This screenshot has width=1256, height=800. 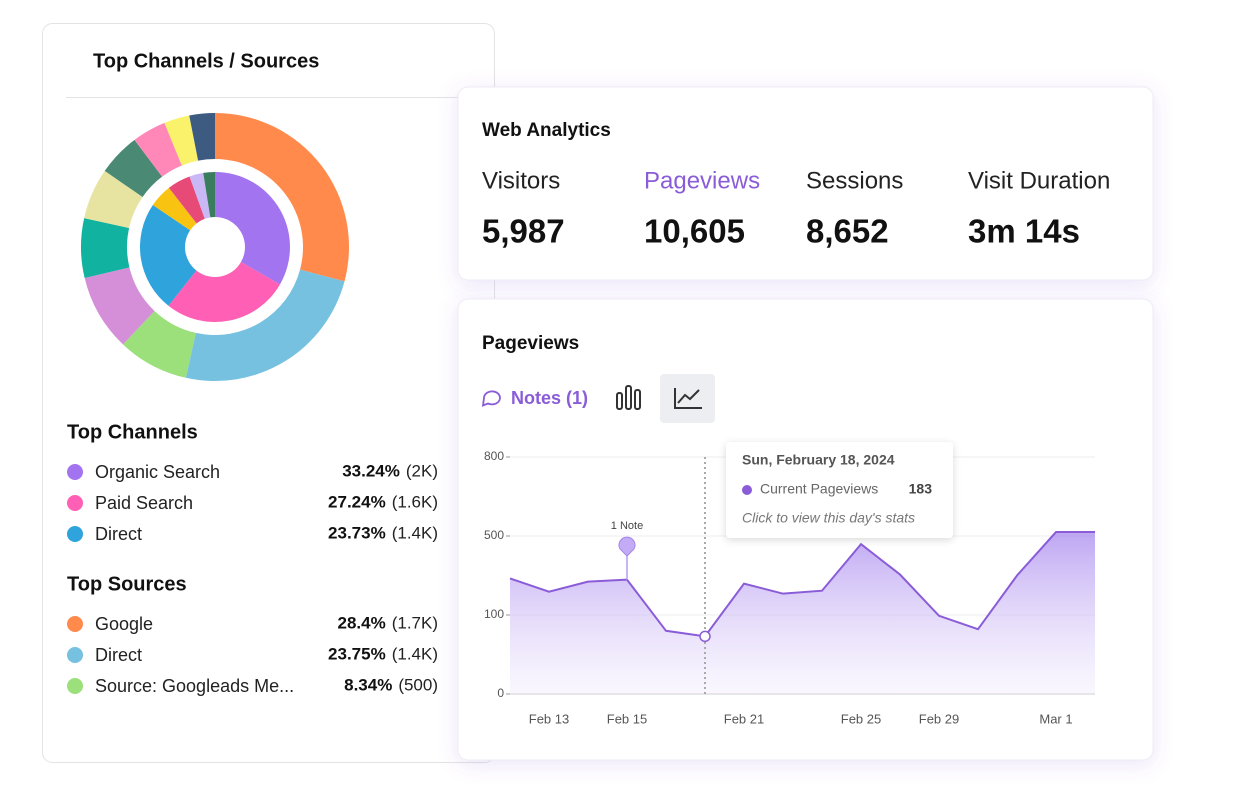 I want to click on legend-percent: 23.73%, so click(x=357, y=532).